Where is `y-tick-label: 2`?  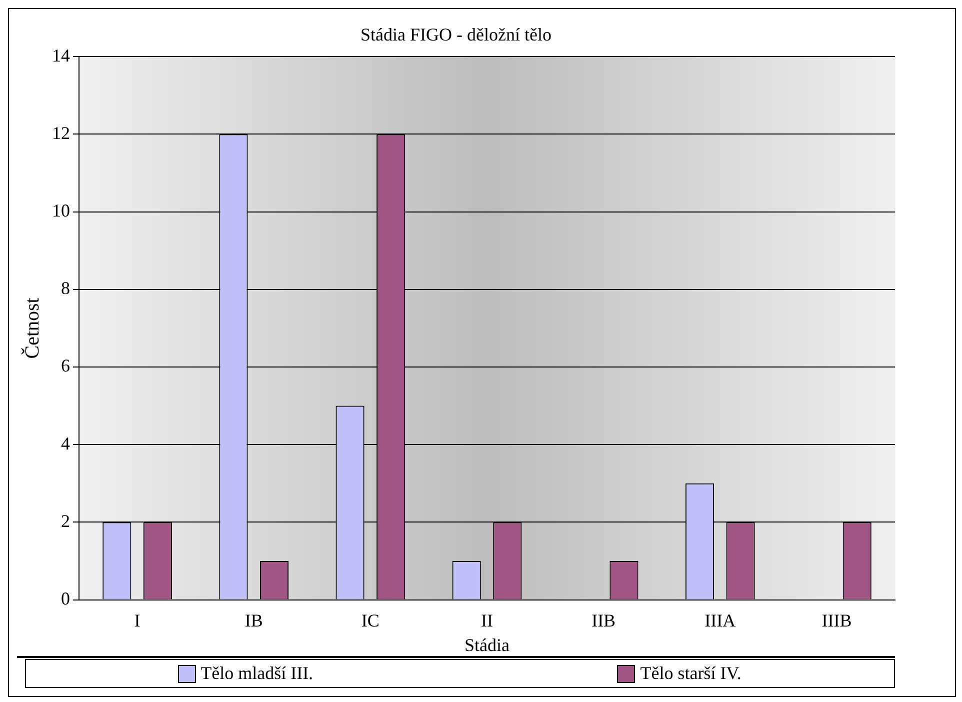 y-tick-label: 2 is located at coordinates (65, 520).